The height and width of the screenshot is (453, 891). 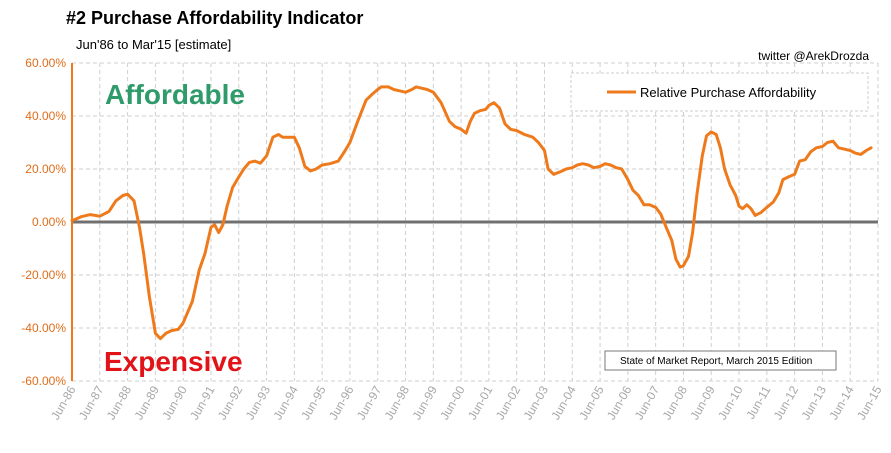 What do you see at coordinates (758, 402) in the screenshot?
I see `x-tick-label: Jun-11` at bounding box center [758, 402].